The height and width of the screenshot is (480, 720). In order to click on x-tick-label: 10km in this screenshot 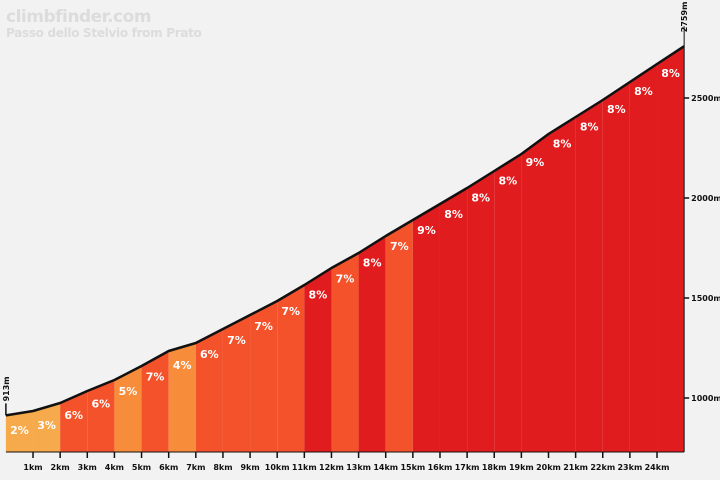, I will do `click(277, 467)`.